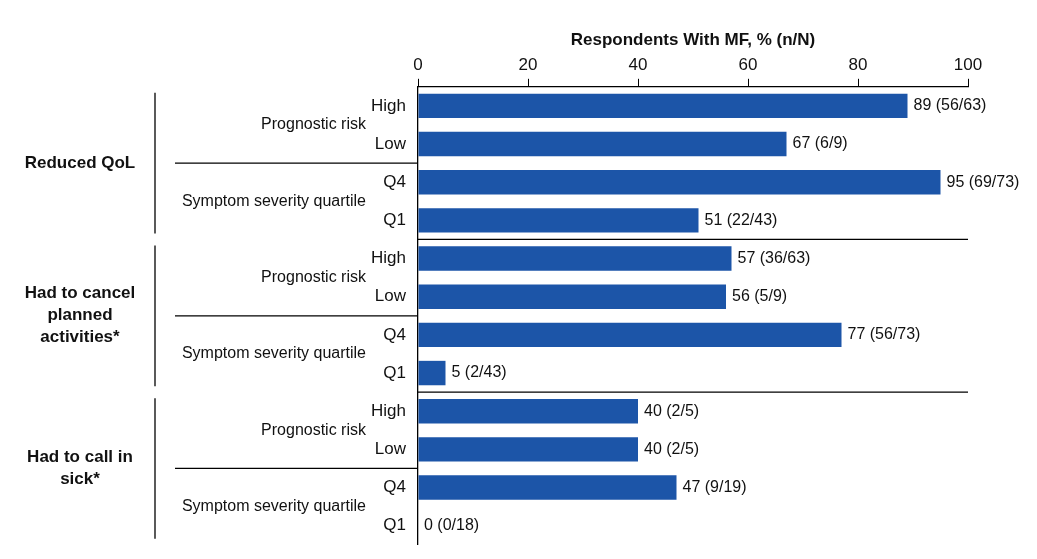  I want to click on x-tick-label: 40, so click(638, 65).